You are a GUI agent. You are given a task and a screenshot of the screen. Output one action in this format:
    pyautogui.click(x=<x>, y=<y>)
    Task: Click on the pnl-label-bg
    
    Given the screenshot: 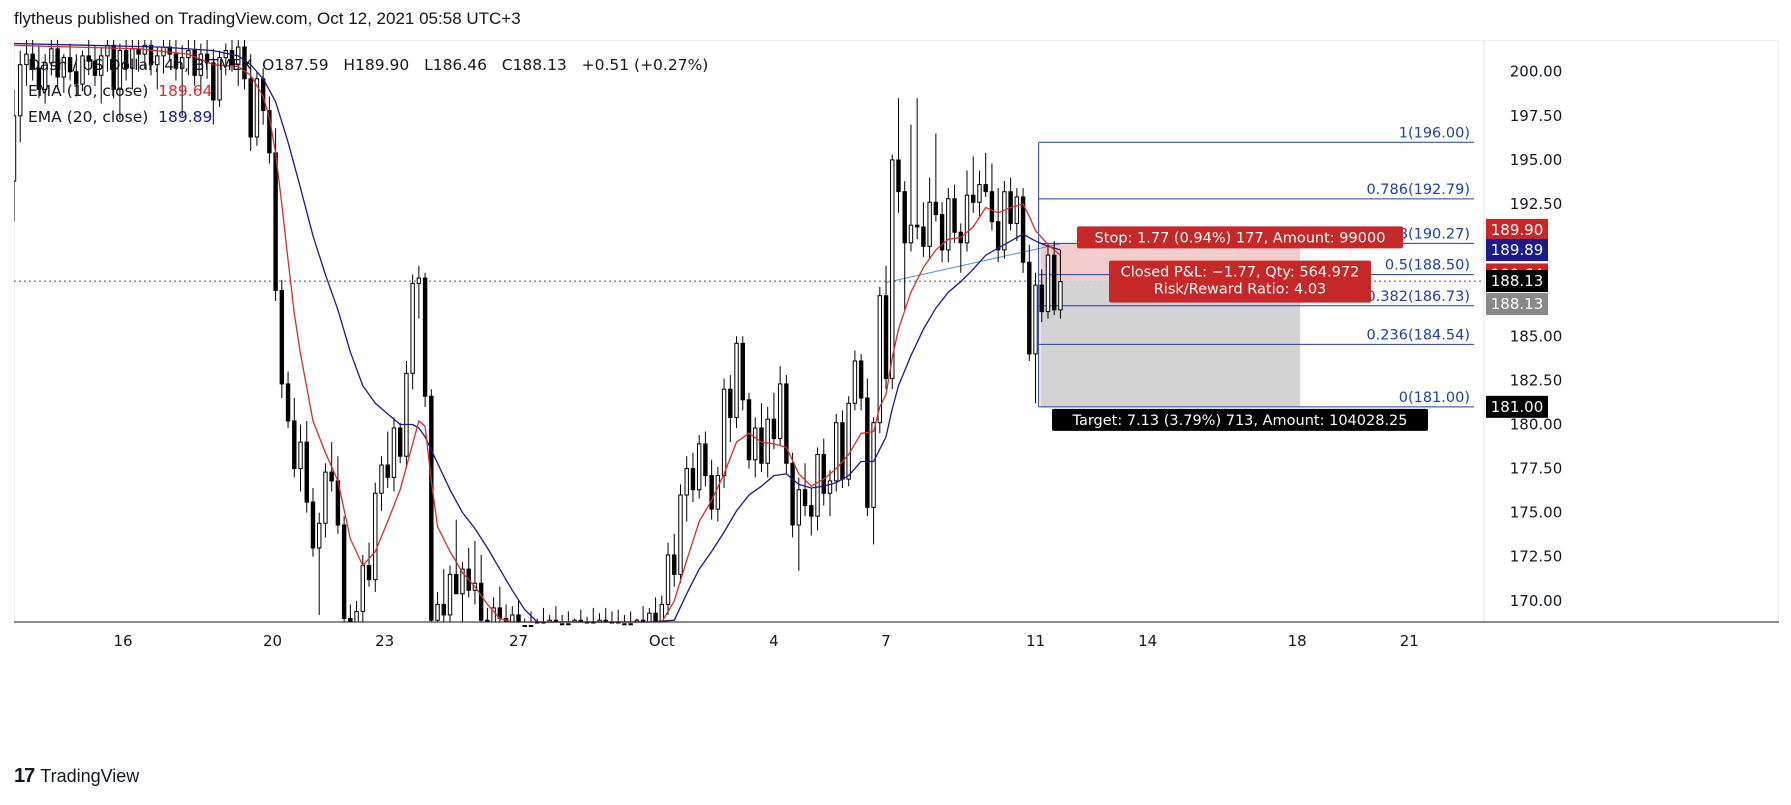 What is the action you would take?
    pyautogui.click(x=1240, y=281)
    